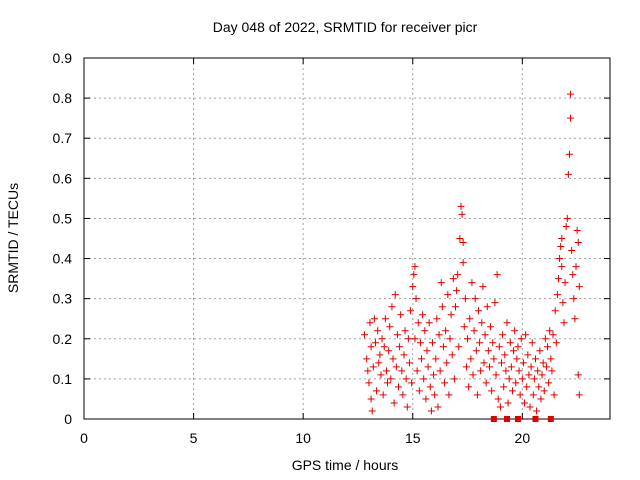  Describe the element at coordinates (63, 178) in the screenshot. I see `y-tick-label: 0.6` at that location.